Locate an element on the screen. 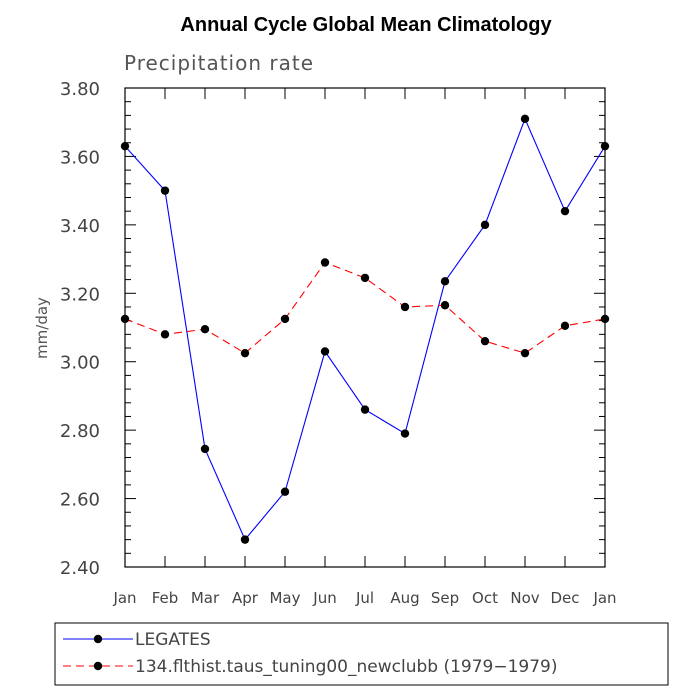 Image resolution: width=700 pixels, height=700 pixels. x-tick-label: Nov is located at coordinates (524, 598).